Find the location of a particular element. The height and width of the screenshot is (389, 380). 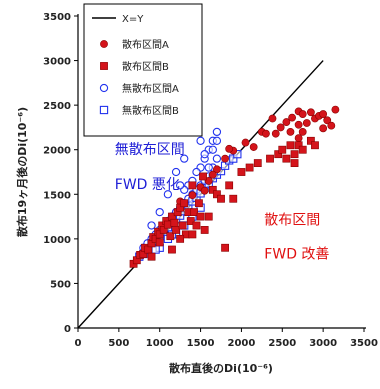

y-tick-label: 2500 is located at coordinates (57, 106).